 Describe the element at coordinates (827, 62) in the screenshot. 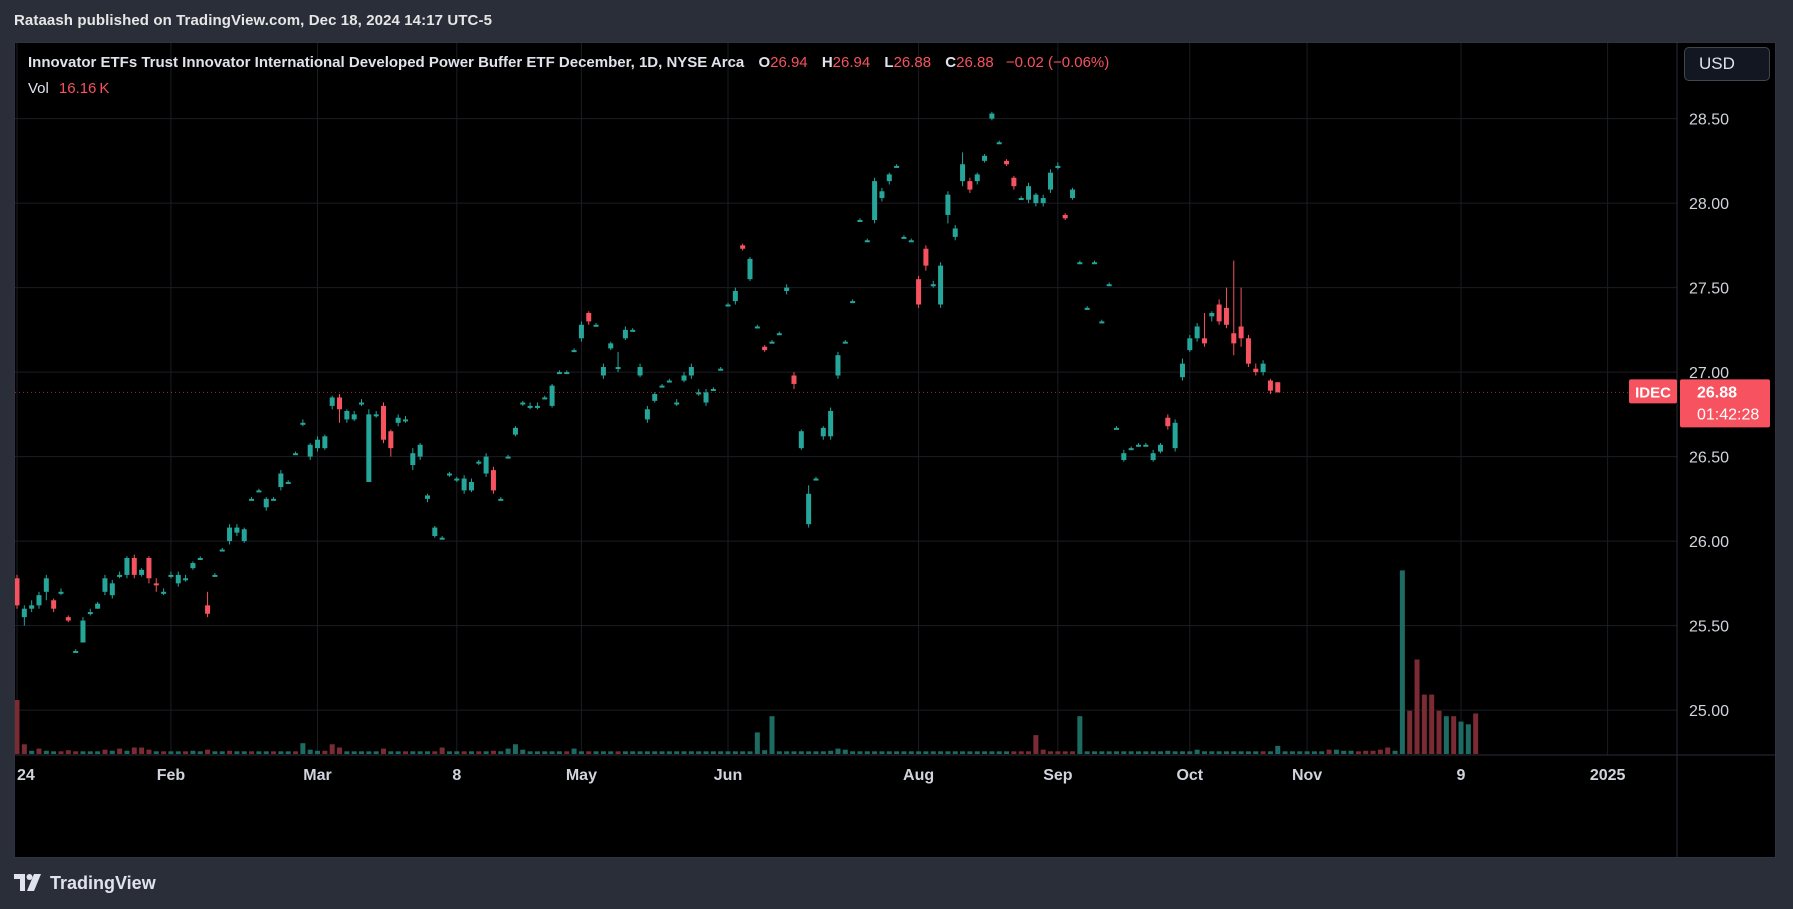

I see `high-label: H` at that location.